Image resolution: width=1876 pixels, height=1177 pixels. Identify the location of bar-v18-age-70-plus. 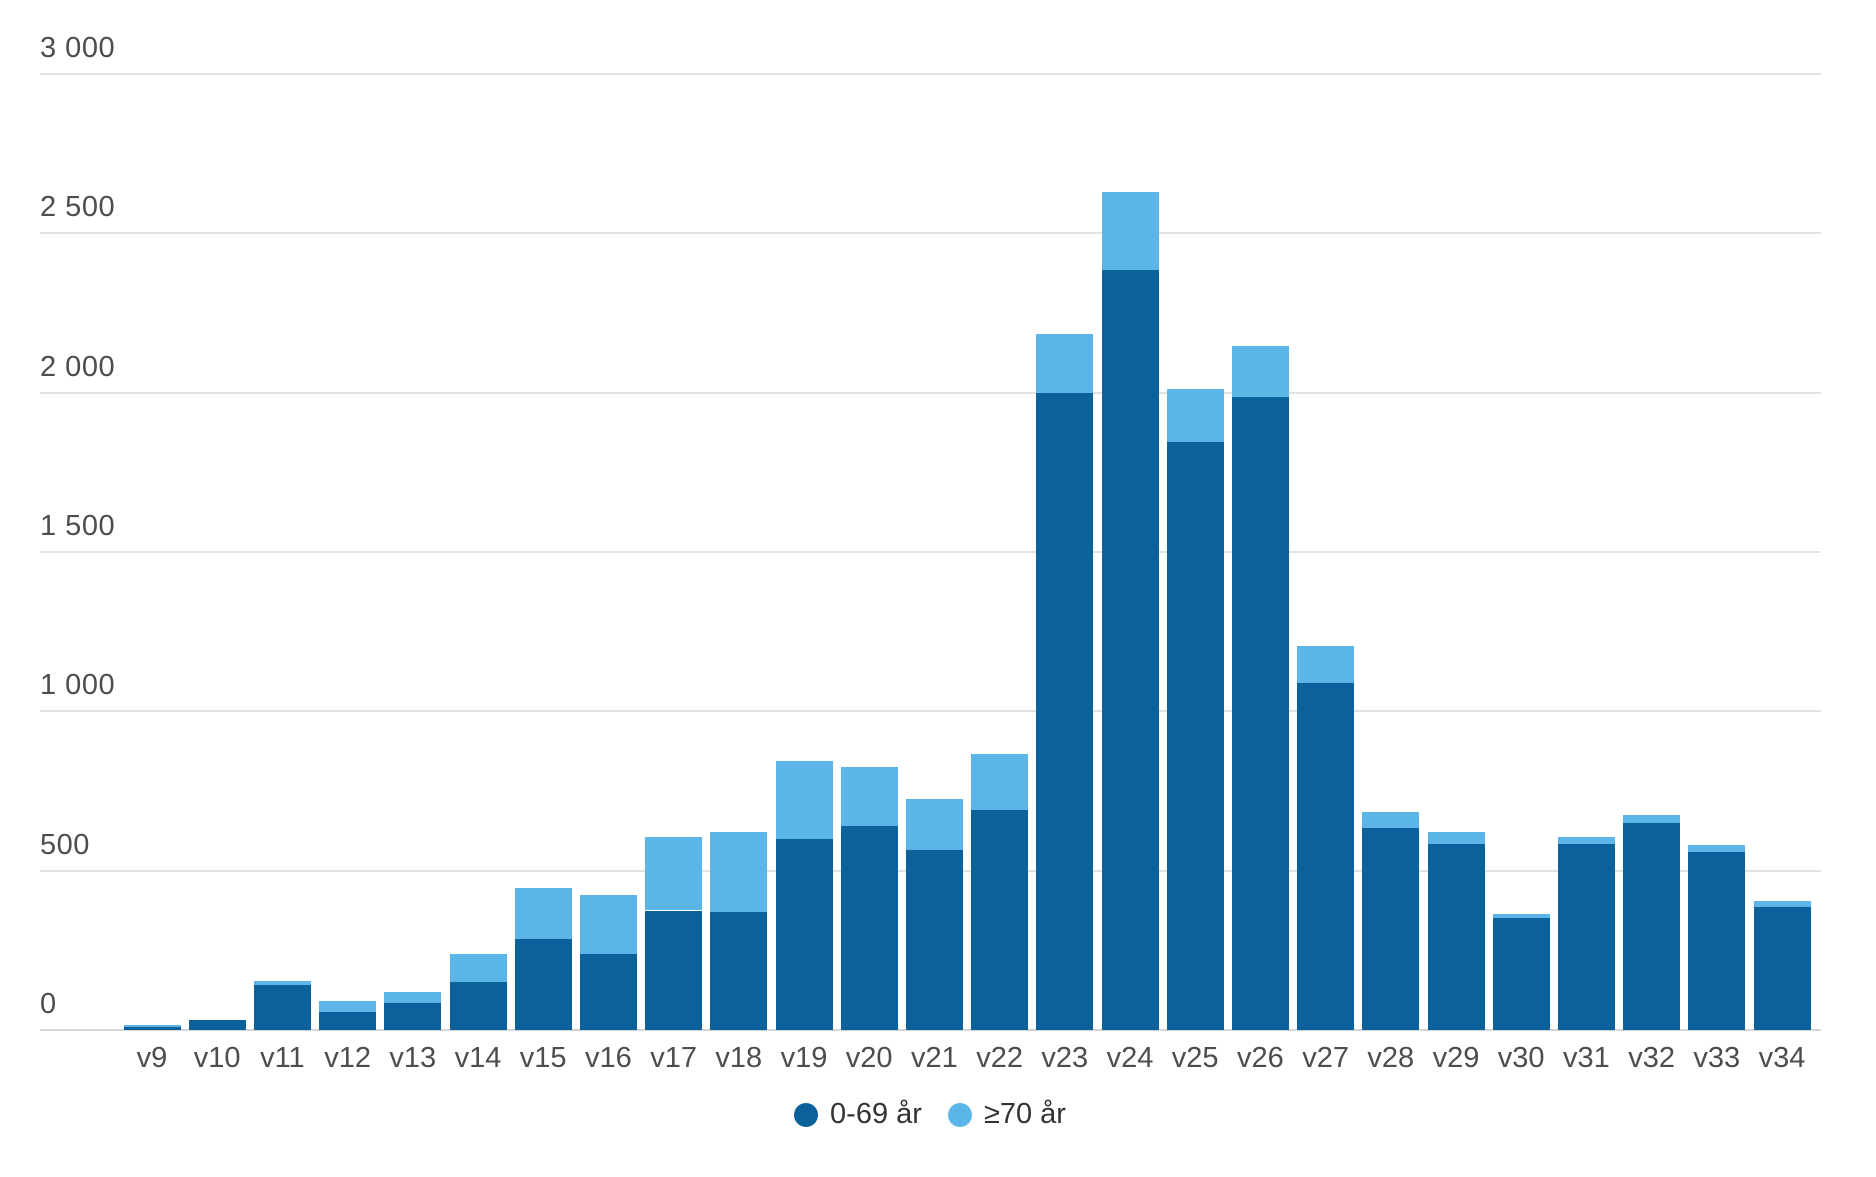
(739, 872).